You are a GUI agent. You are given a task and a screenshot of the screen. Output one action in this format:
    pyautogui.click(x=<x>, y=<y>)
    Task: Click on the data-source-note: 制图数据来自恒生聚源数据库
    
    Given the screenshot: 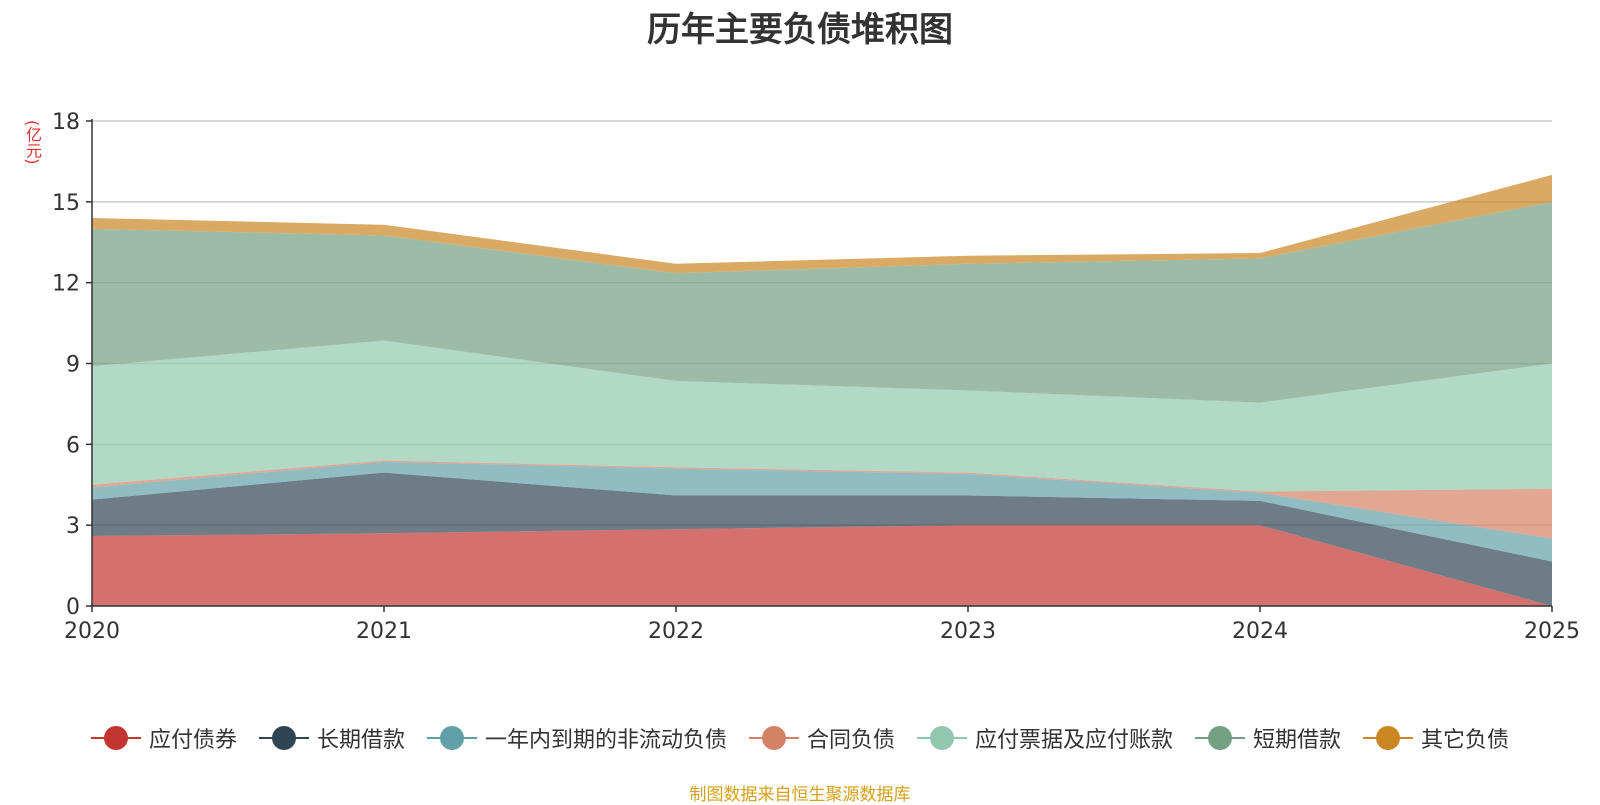 What is the action you would take?
    pyautogui.click(x=800, y=795)
    